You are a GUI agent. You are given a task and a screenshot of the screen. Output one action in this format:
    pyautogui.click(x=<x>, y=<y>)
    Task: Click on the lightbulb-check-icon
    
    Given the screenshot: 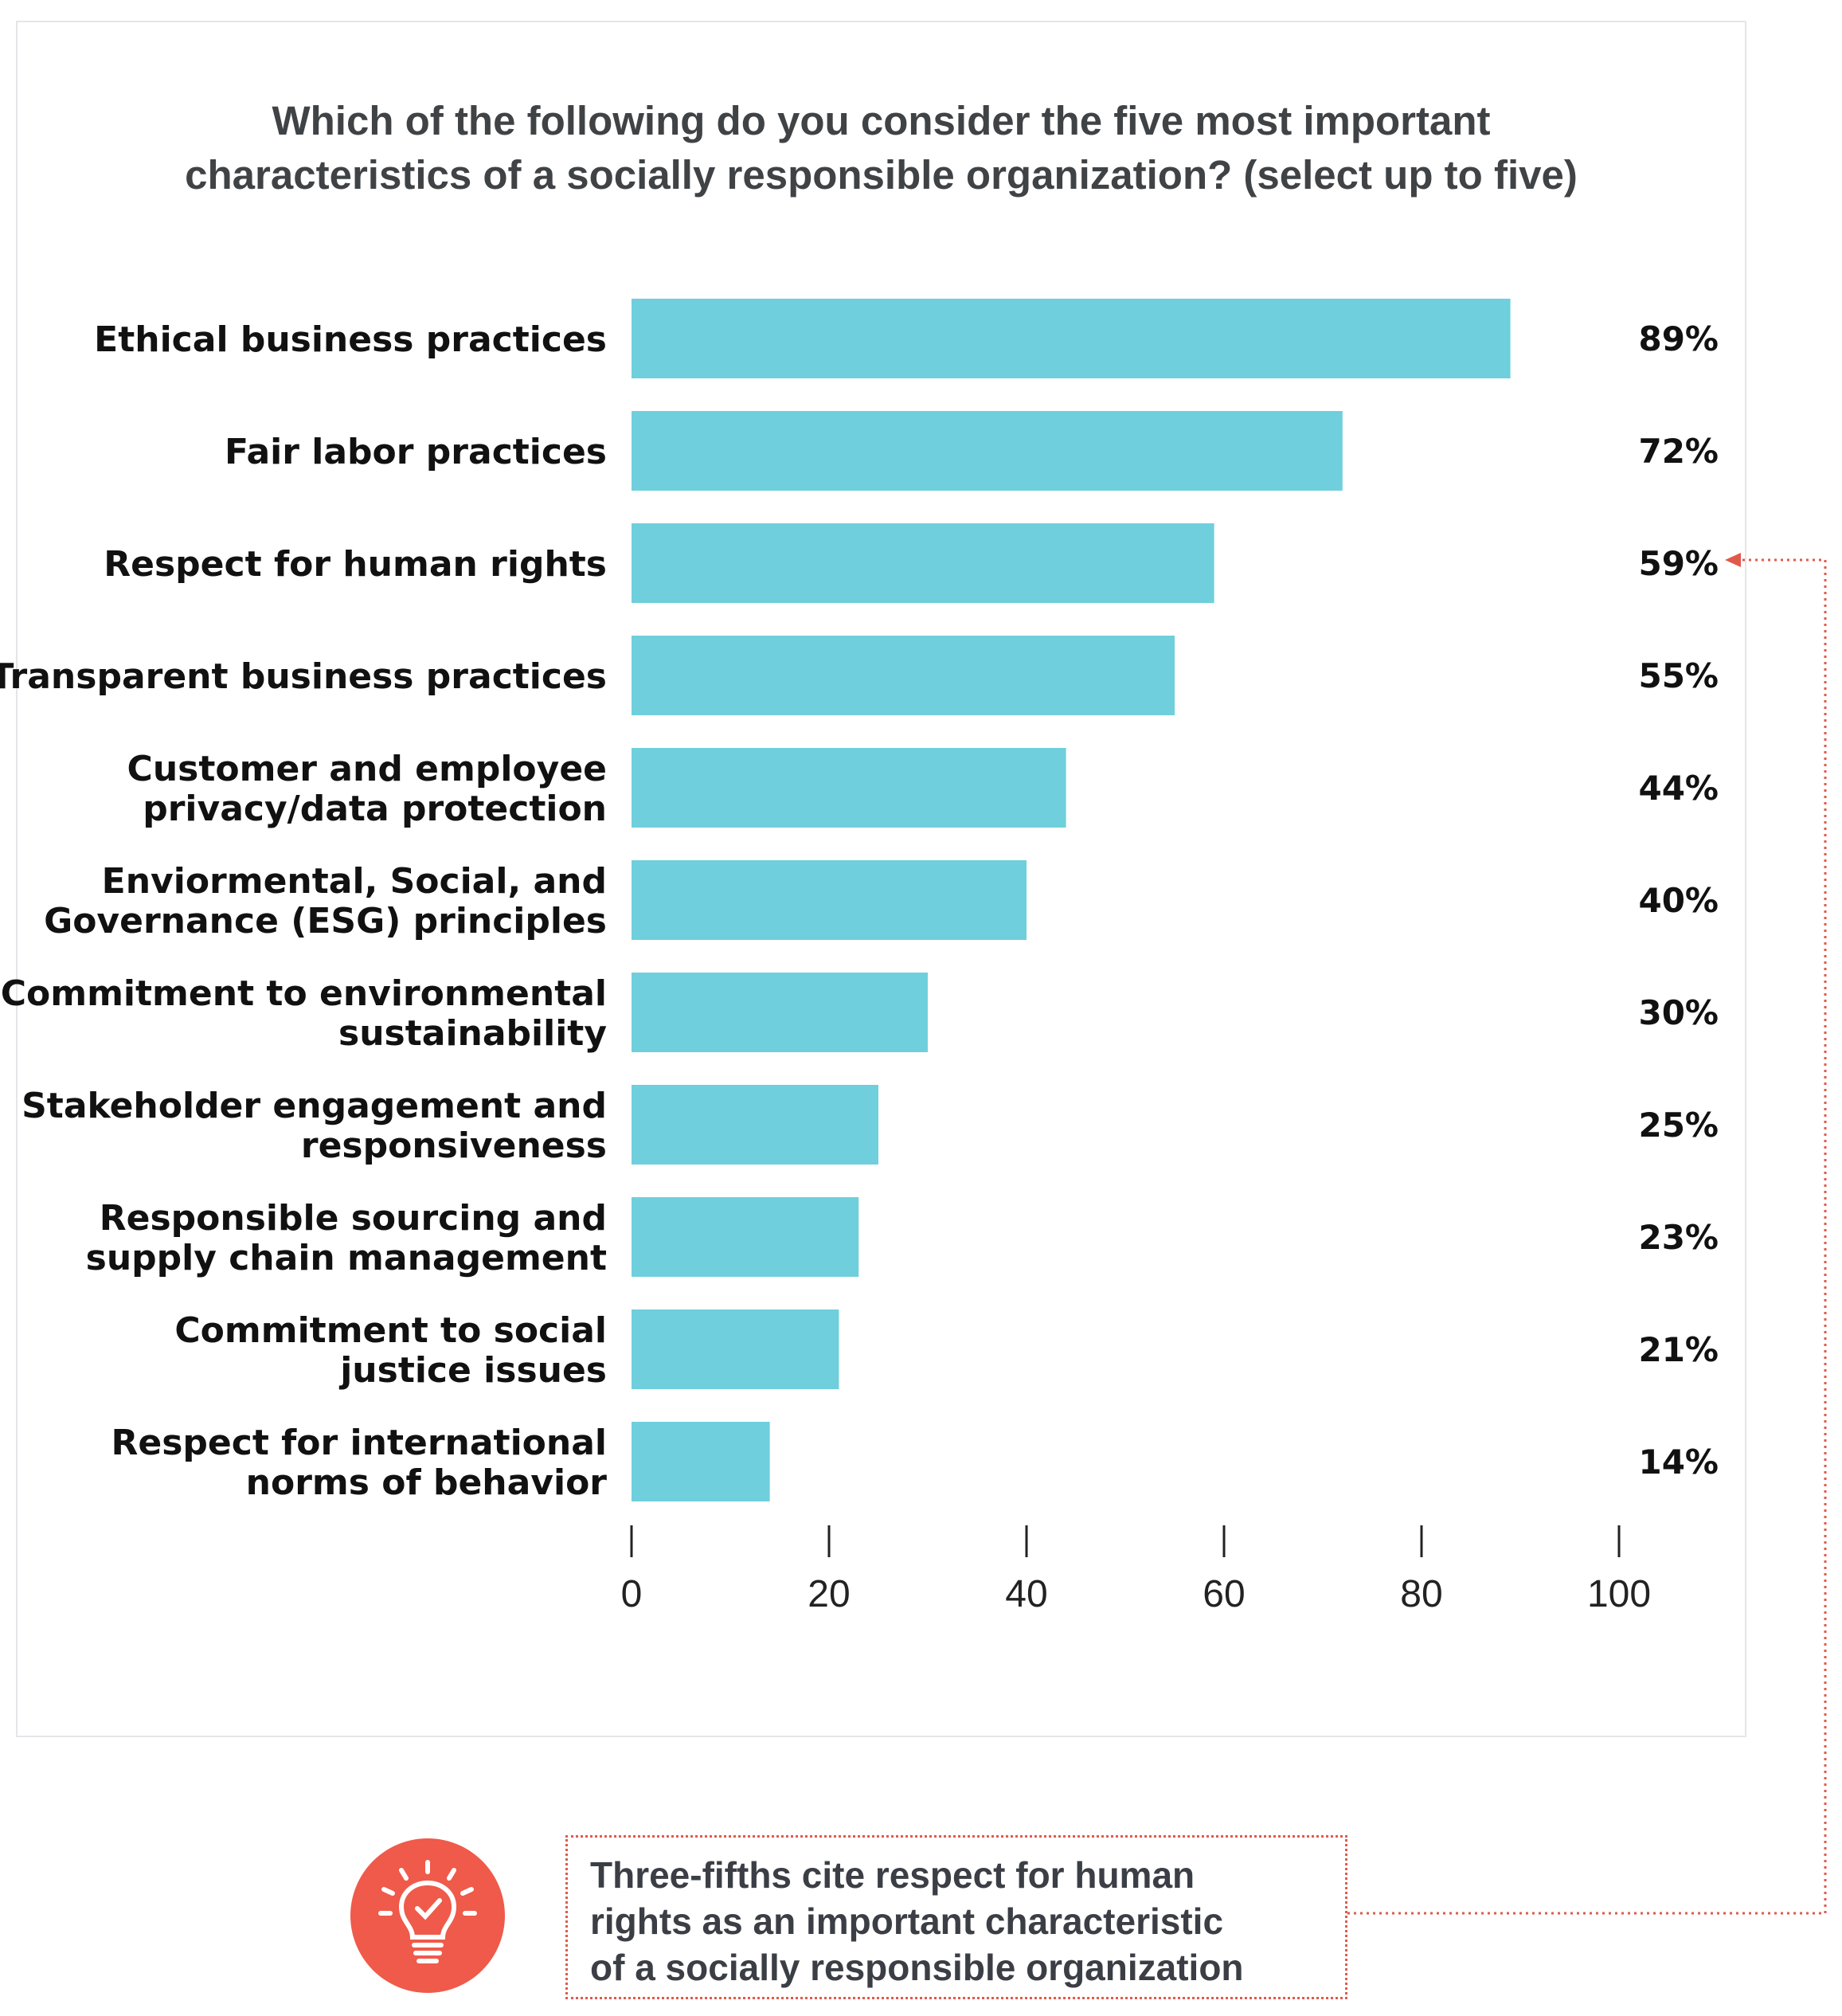 What is the action you would take?
    pyautogui.click(x=427, y=1915)
    